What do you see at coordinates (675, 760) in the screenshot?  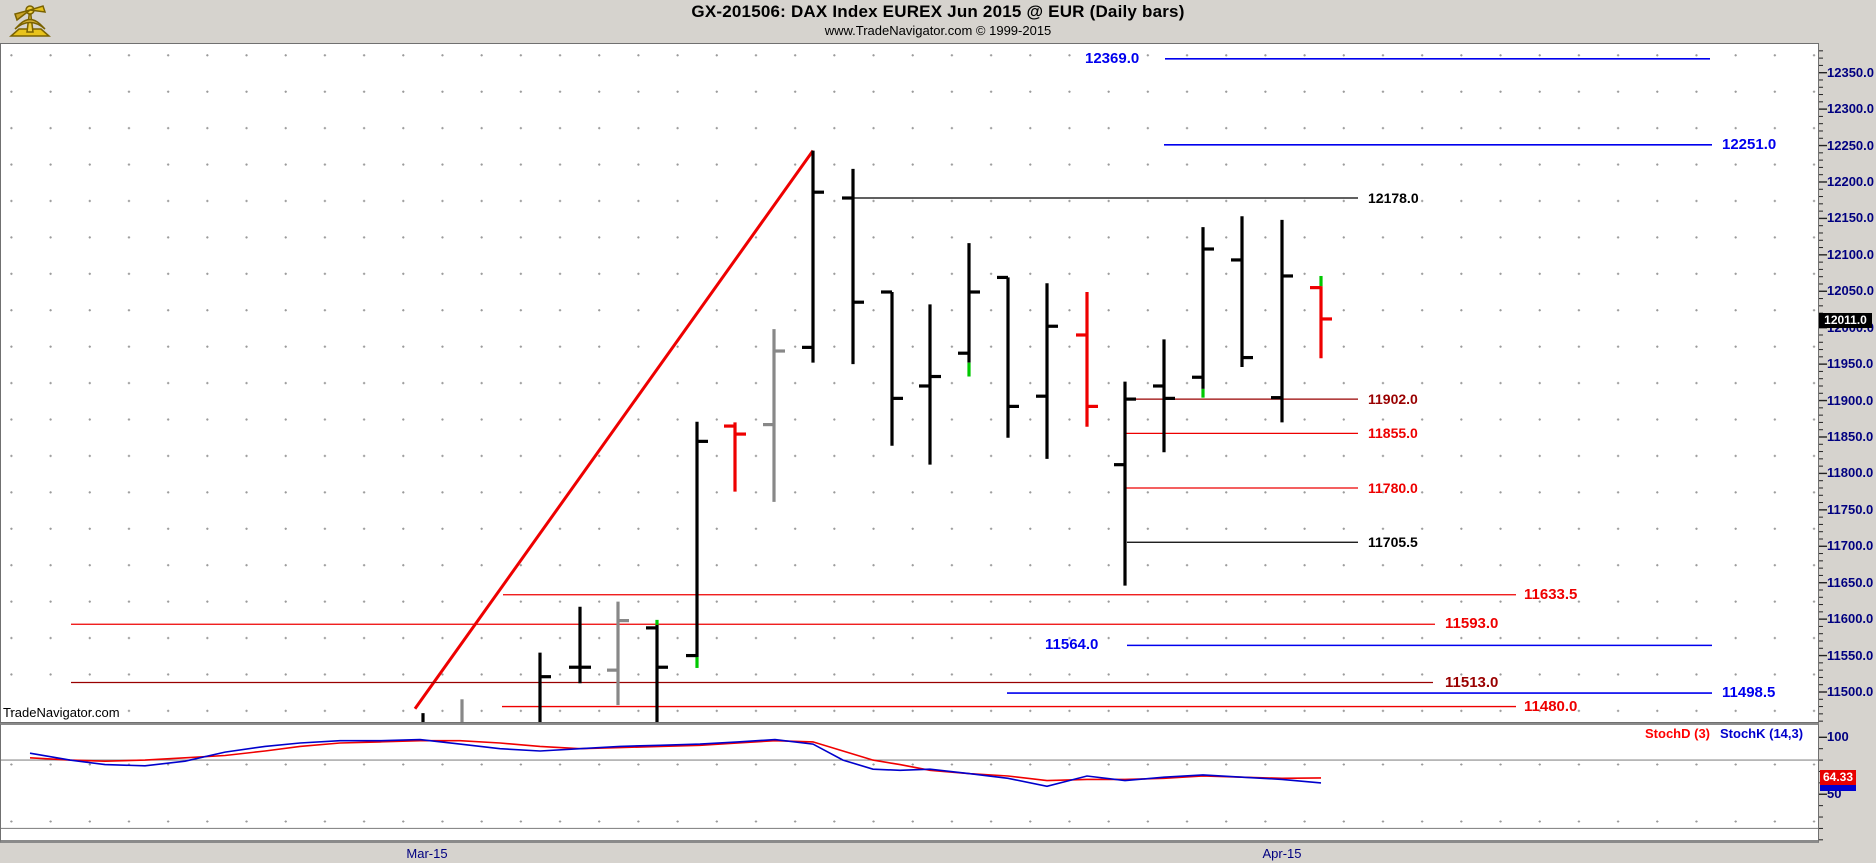 I see `stoch-d-line` at bounding box center [675, 760].